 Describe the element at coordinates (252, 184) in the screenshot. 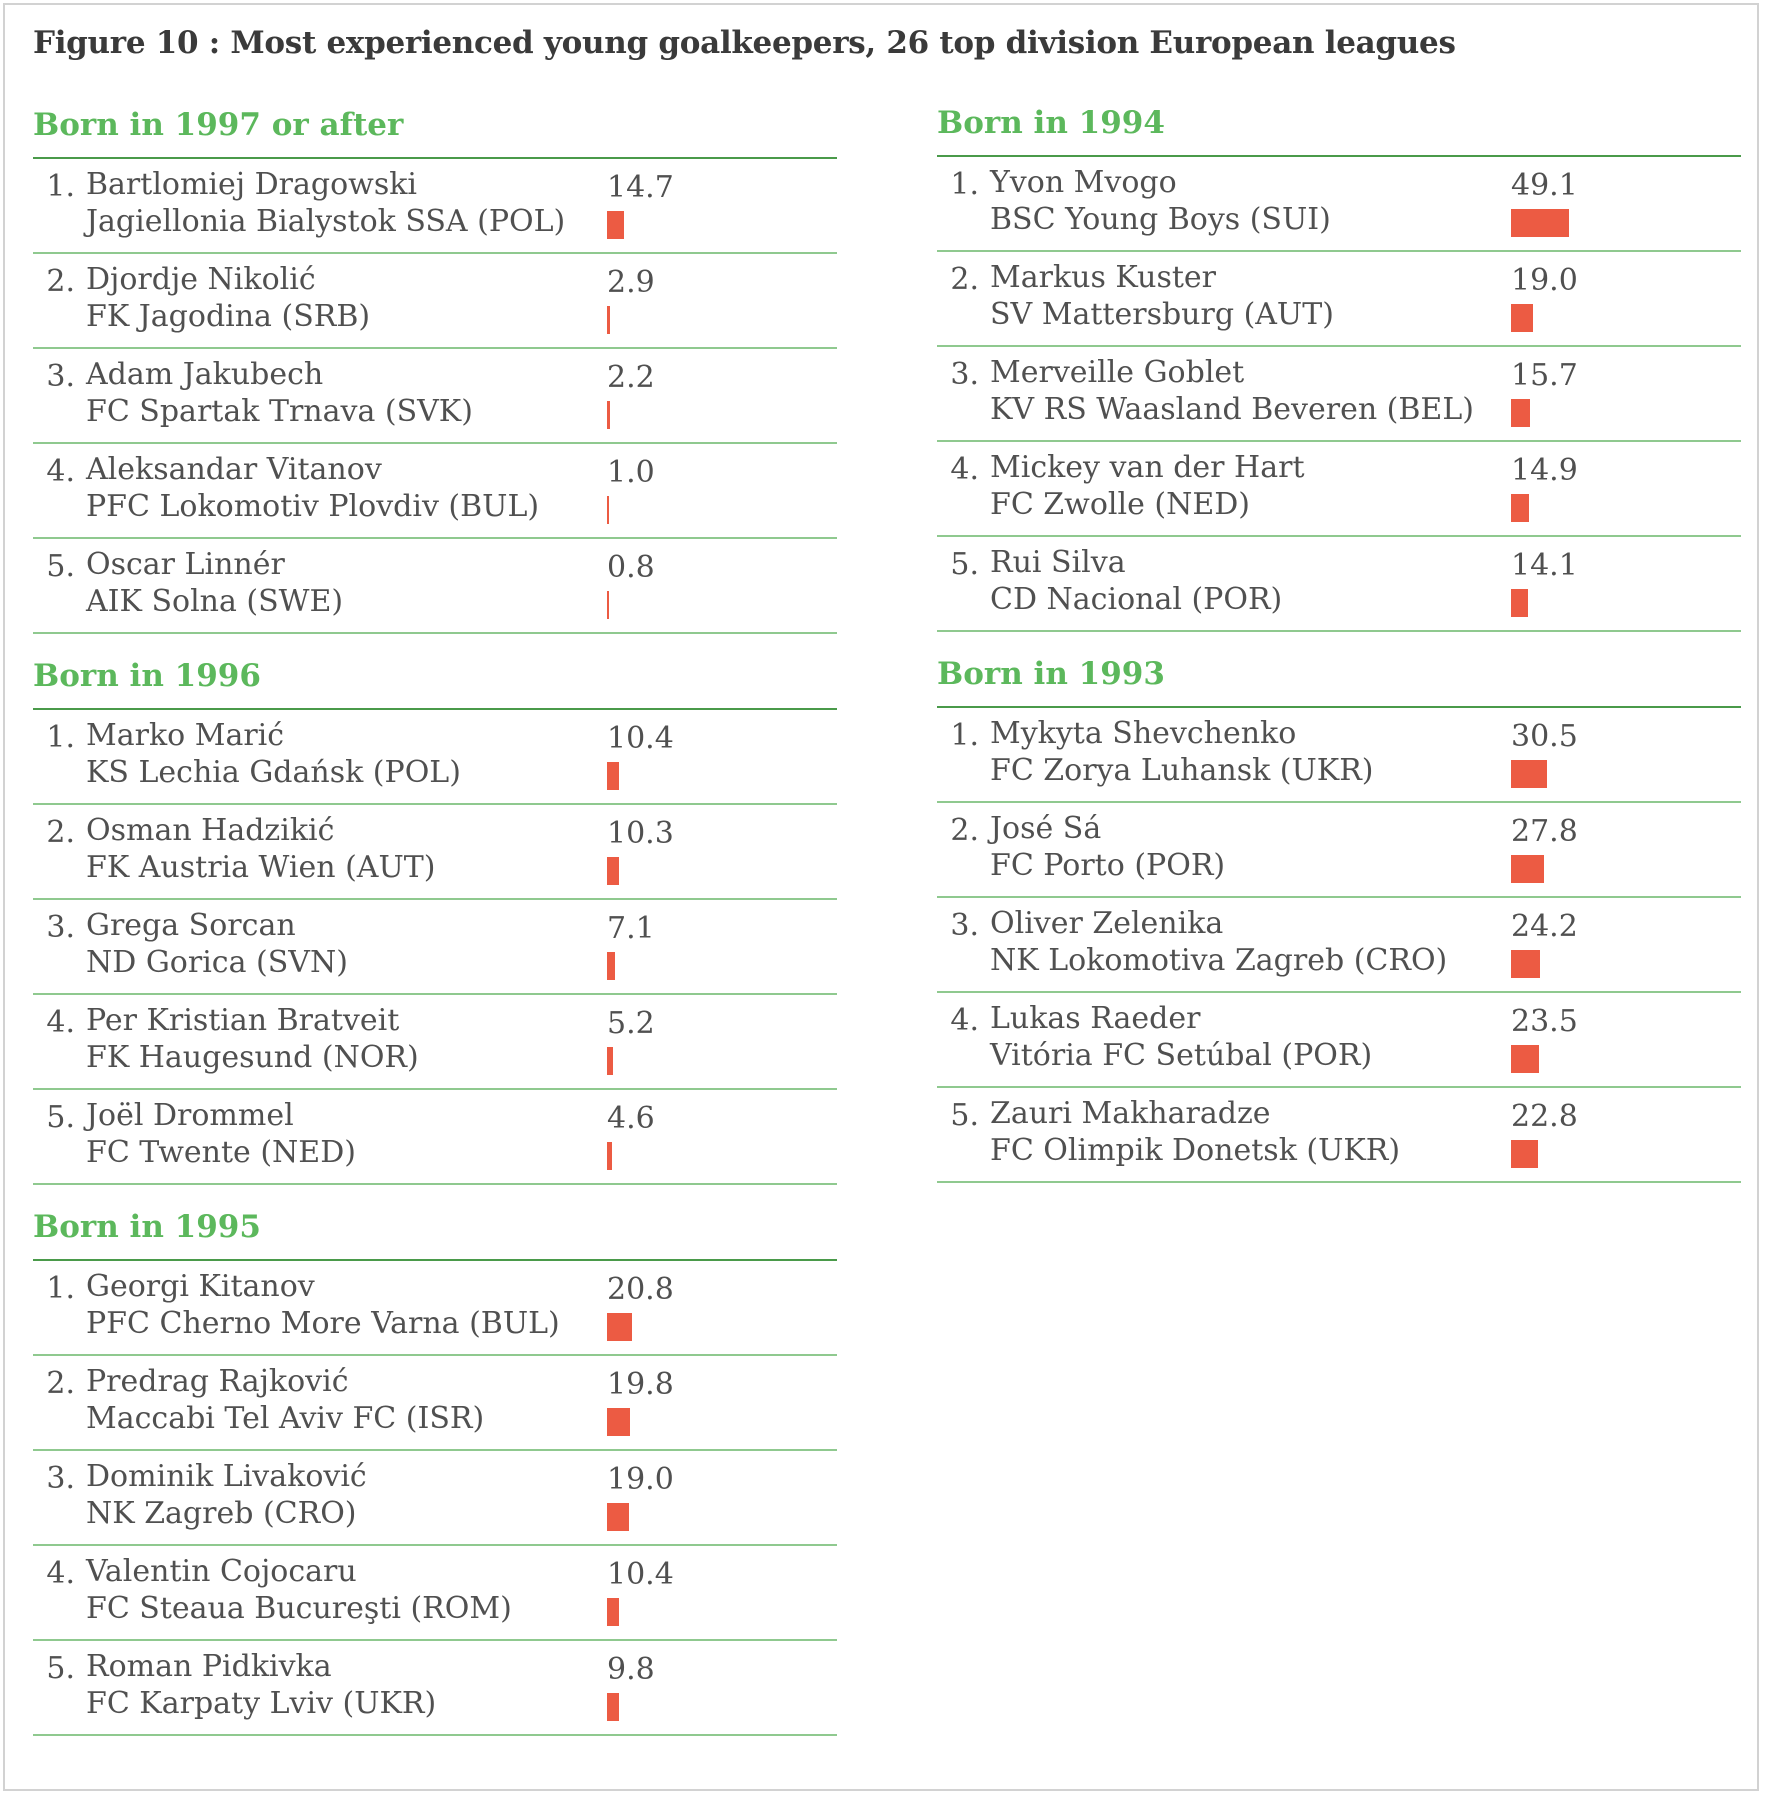

I see `player-name: Bartlomiej Dragowski` at that location.